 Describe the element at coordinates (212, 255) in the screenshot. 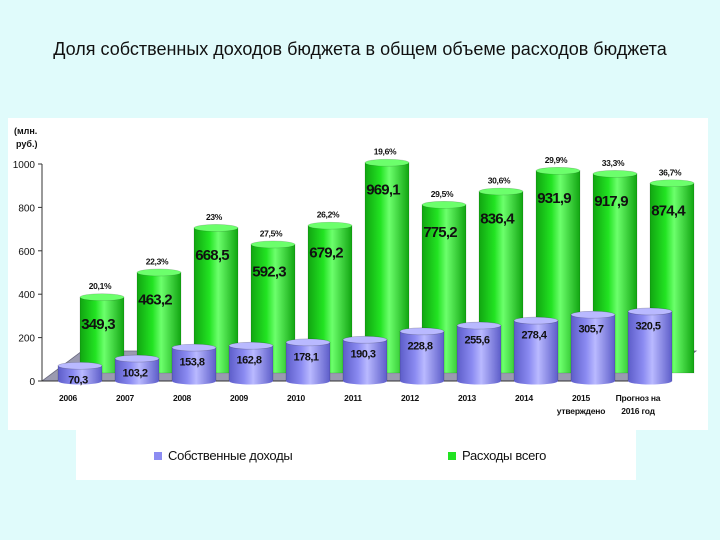

I see `total-expenses-value-label: 668,5` at that location.